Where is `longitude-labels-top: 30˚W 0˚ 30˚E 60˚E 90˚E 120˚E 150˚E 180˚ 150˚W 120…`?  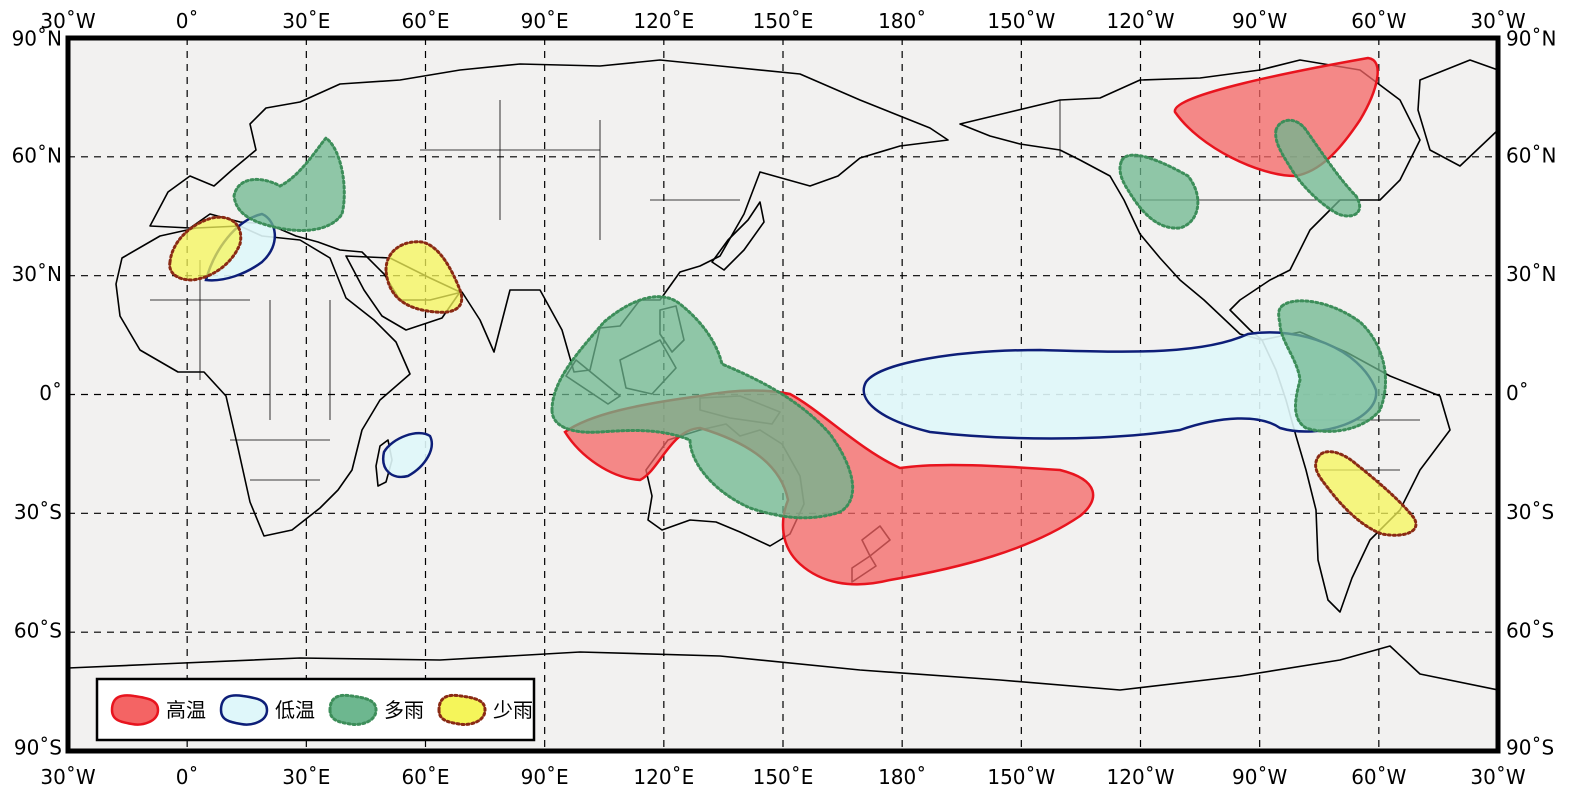
longitude-labels-top: 30˚W 0˚ 30˚E 60˚E 90˚E 120˚E 150˚E 180˚ 150˚W 120… is located at coordinates (782, 21).